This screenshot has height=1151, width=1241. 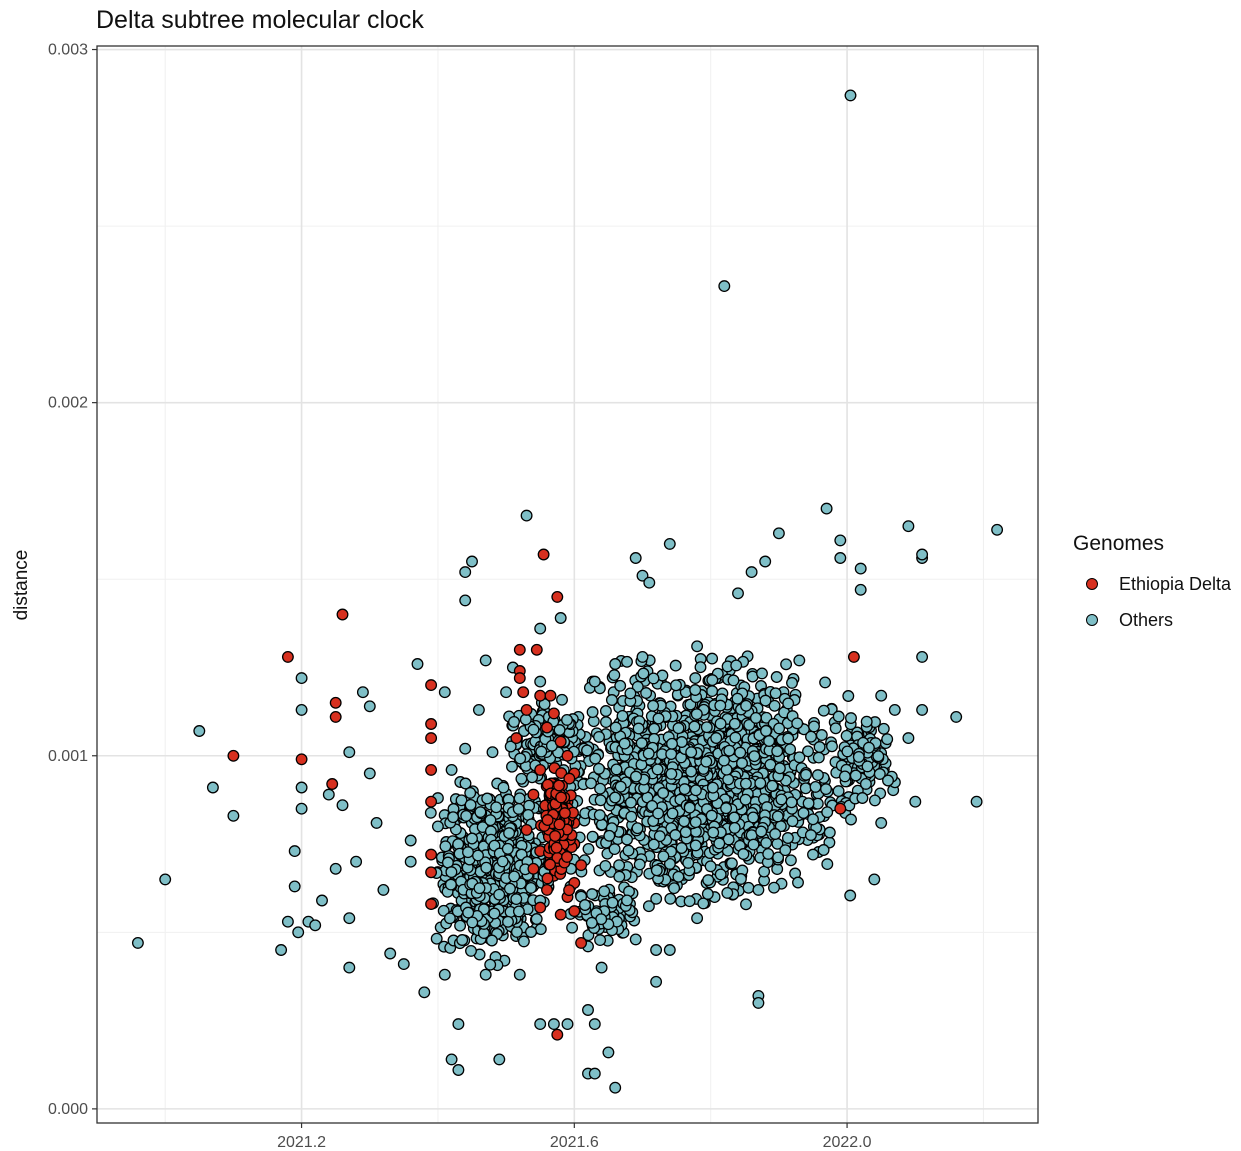 I want to click on legend-key-others, so click(x=1092, y=620).